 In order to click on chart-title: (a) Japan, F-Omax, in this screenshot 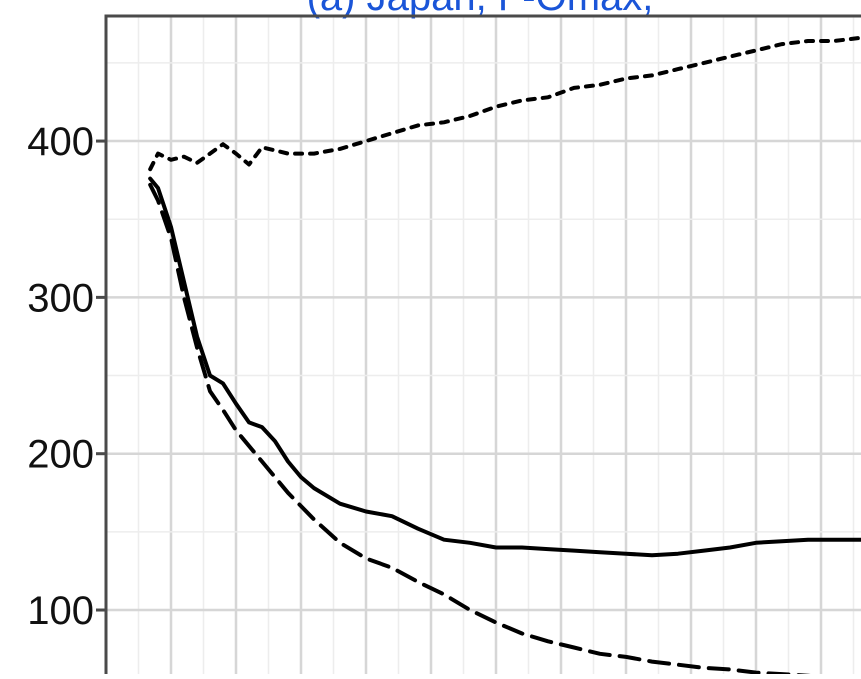, I will do `click(480, 9)`.